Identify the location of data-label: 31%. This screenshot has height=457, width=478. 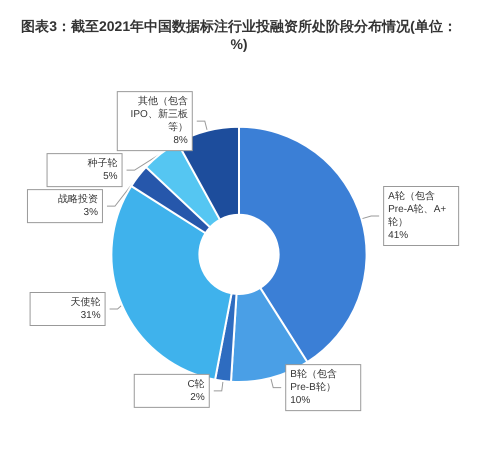
(90, 316).